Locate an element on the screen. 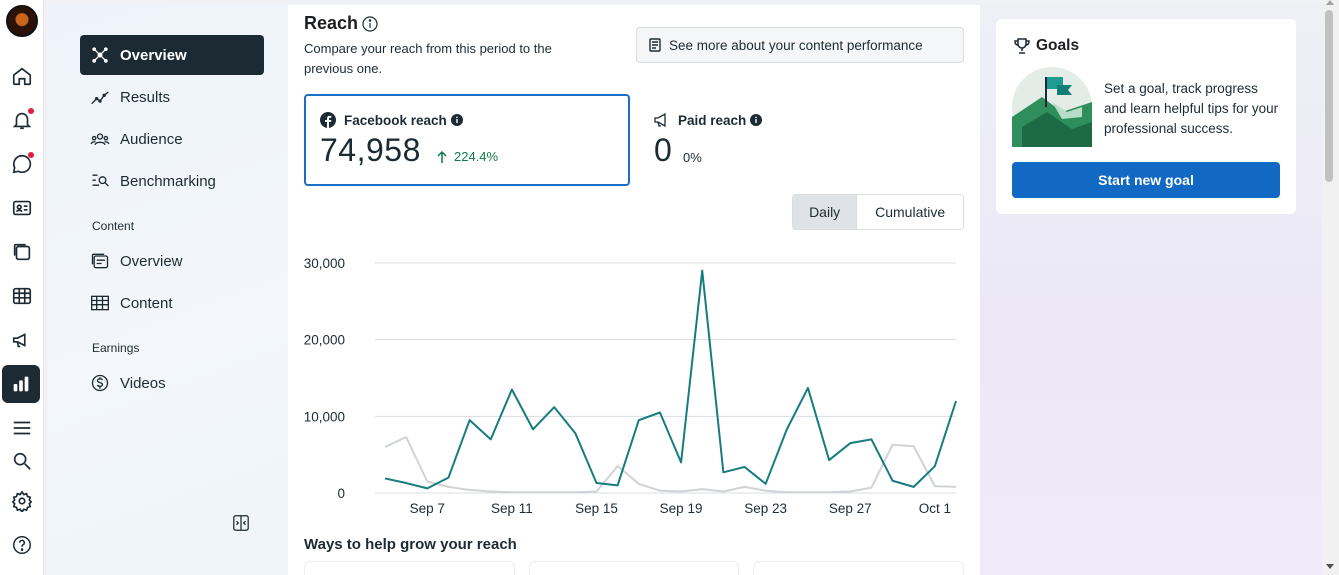 The image size is (1339, 575). facebook-reach-label: Facebook reach is located at coordinates (391, 120).